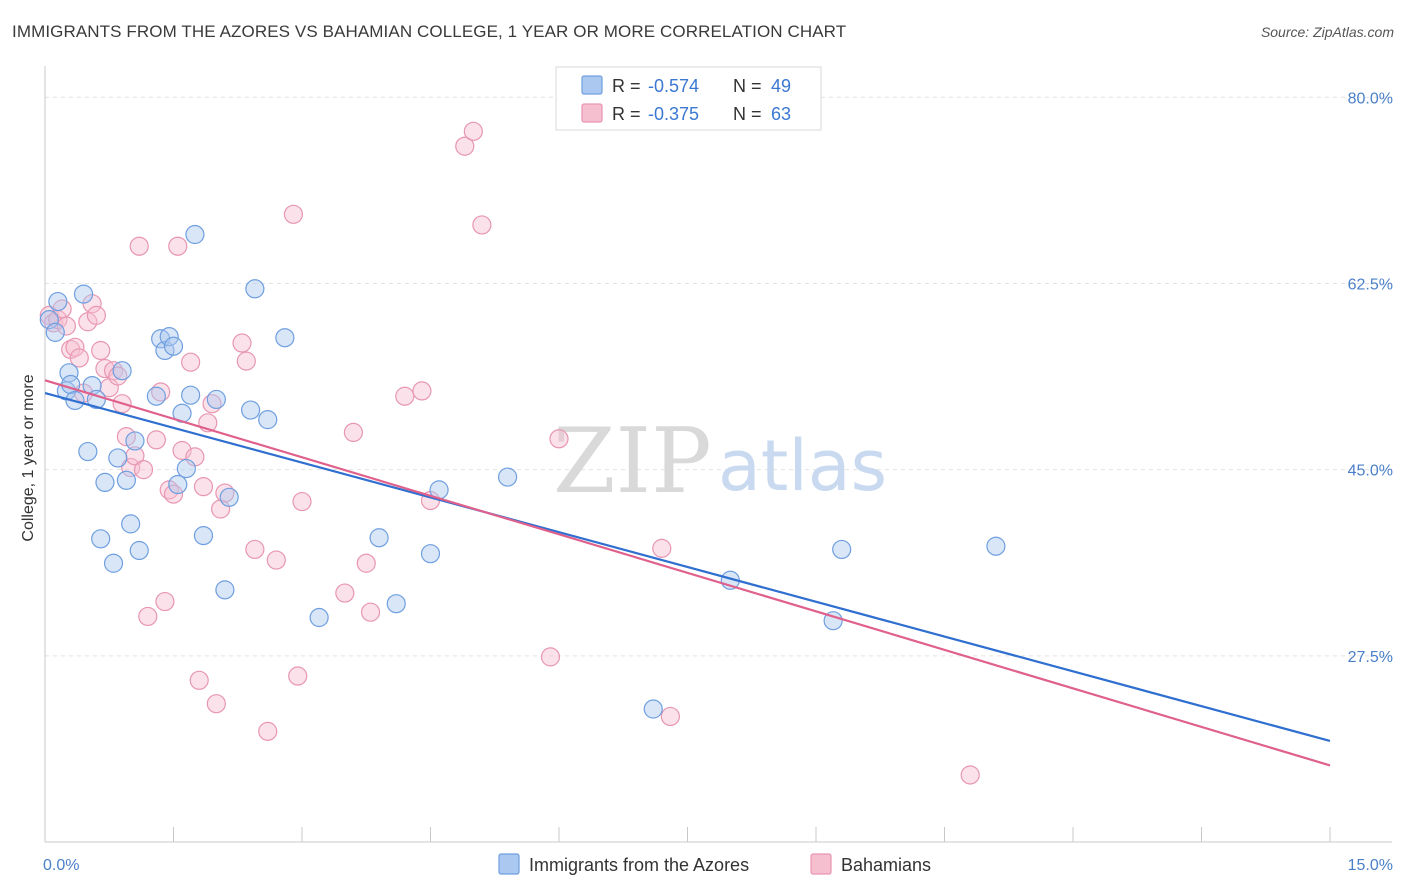 This screenshot has width=1406, height=892. I want to click on legend-blue-swatch, so click(592, 85).